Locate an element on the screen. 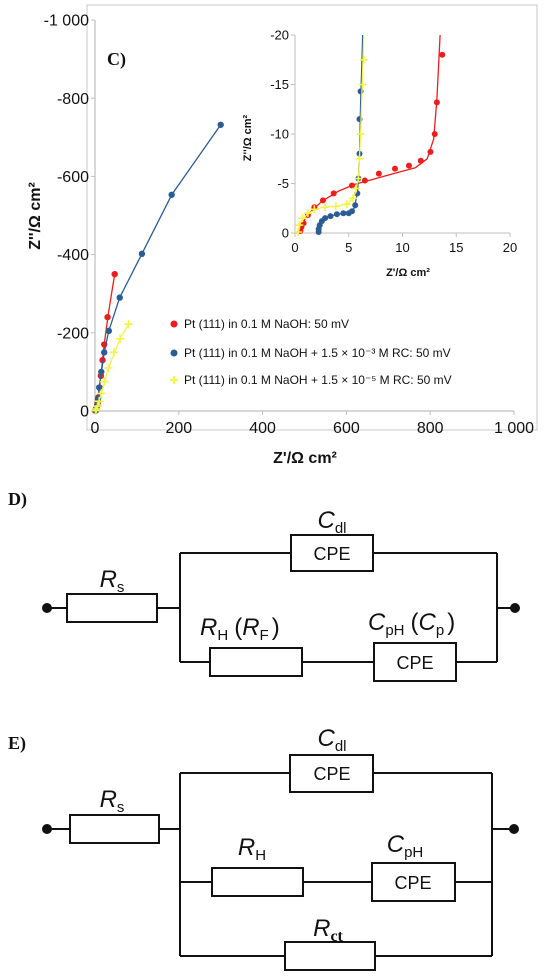 The width and height of the screenshot is (550, 980). cpe-label-cph-e: CPE is located at coordinates (412, 883).